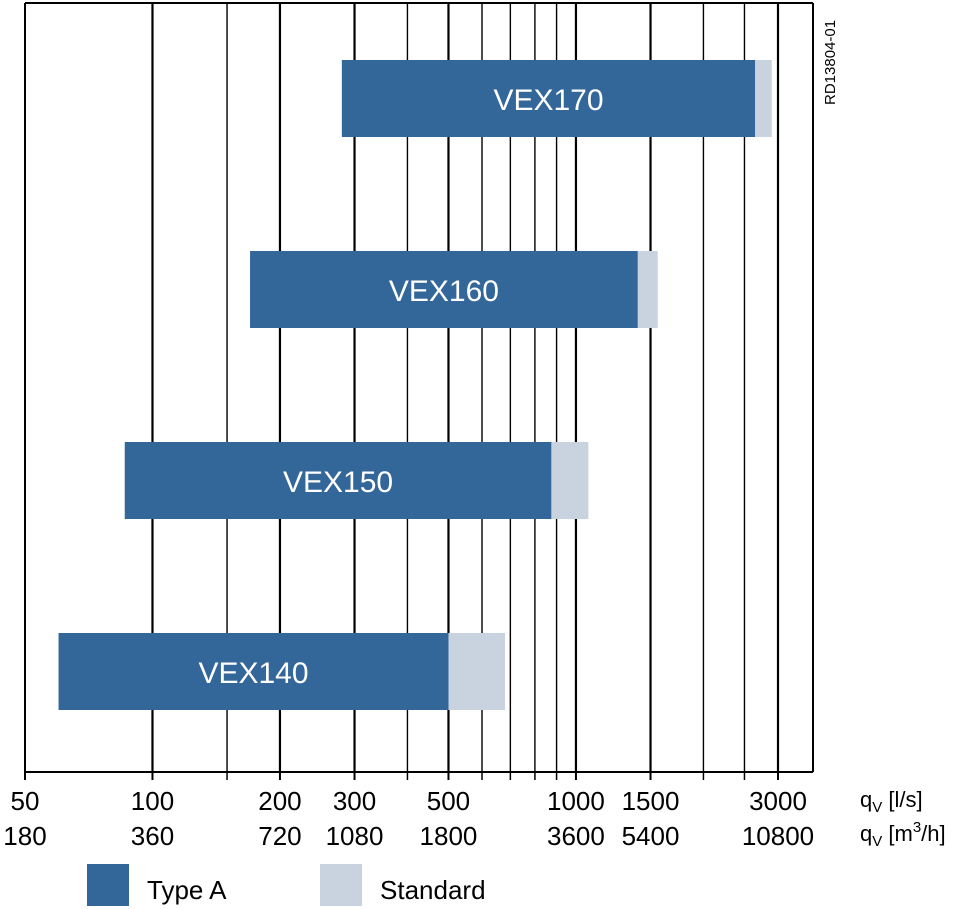 Image resolution: width=961 pixels, height=909 pixels. I want to click on legend-label-standard: Standard, so click(433, 890).